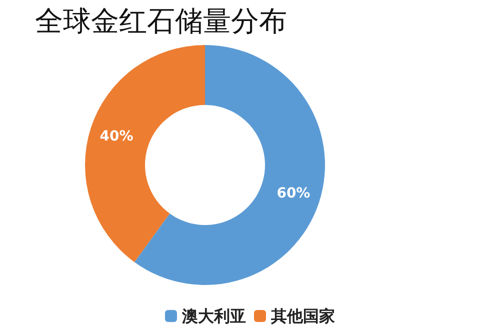 Image resolution: width=500 pixels, height=333 pixels. What do you see at coordinates (117, 136) in the screenshot?
I see `data-label: 40%` at bounding box center [117, 136].